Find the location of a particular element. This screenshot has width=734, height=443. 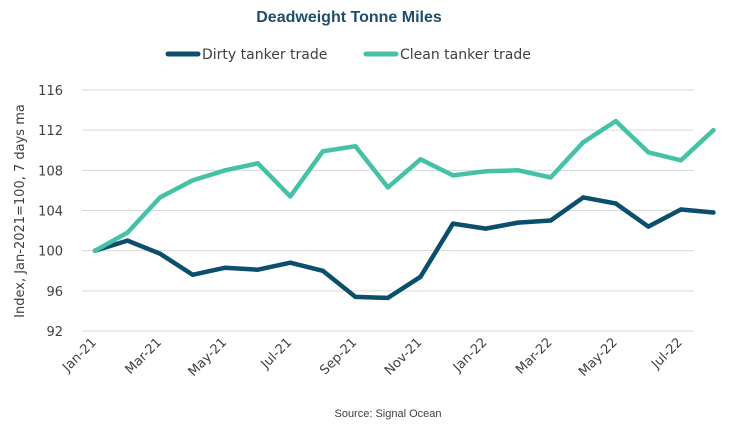

x-tick-label: Jan-22 is located at coordinates (470, 355).